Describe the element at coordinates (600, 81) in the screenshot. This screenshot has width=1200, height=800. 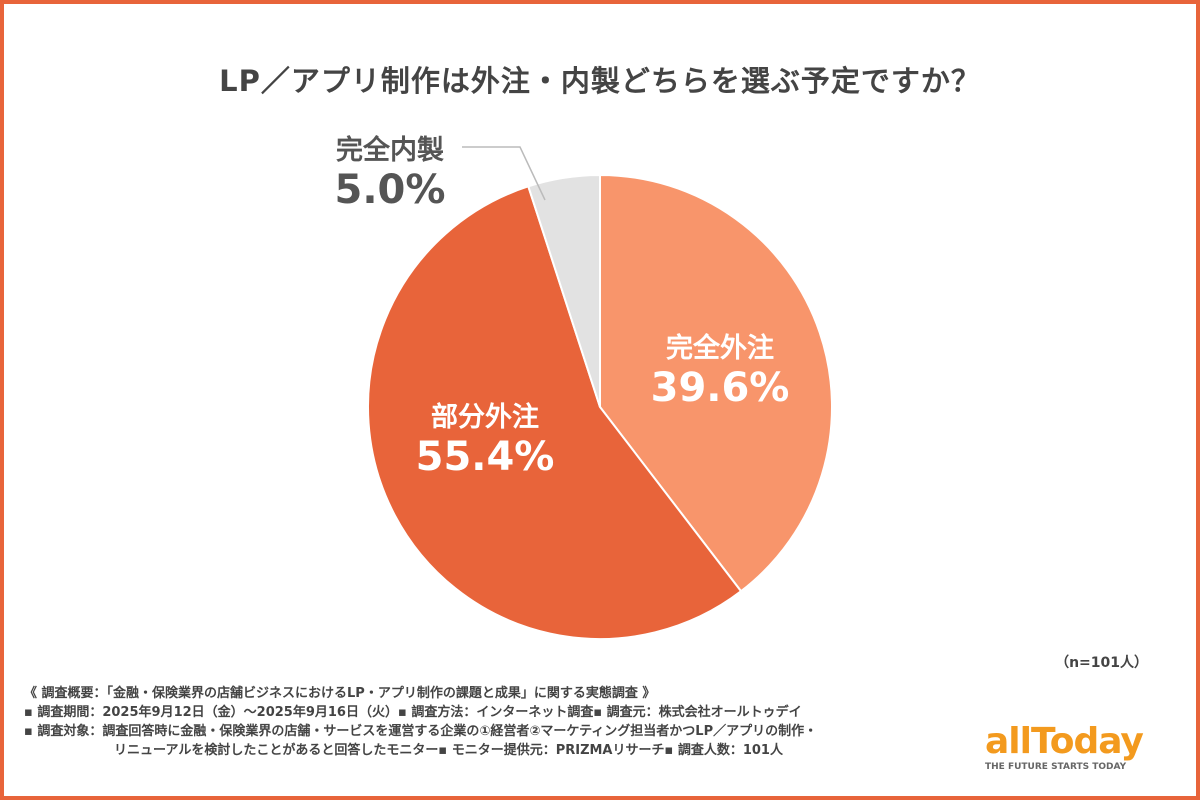
I see `chart-title: LP／アプリ制作は外注・内製どちらを選ぶ予定ですか？` at that location.